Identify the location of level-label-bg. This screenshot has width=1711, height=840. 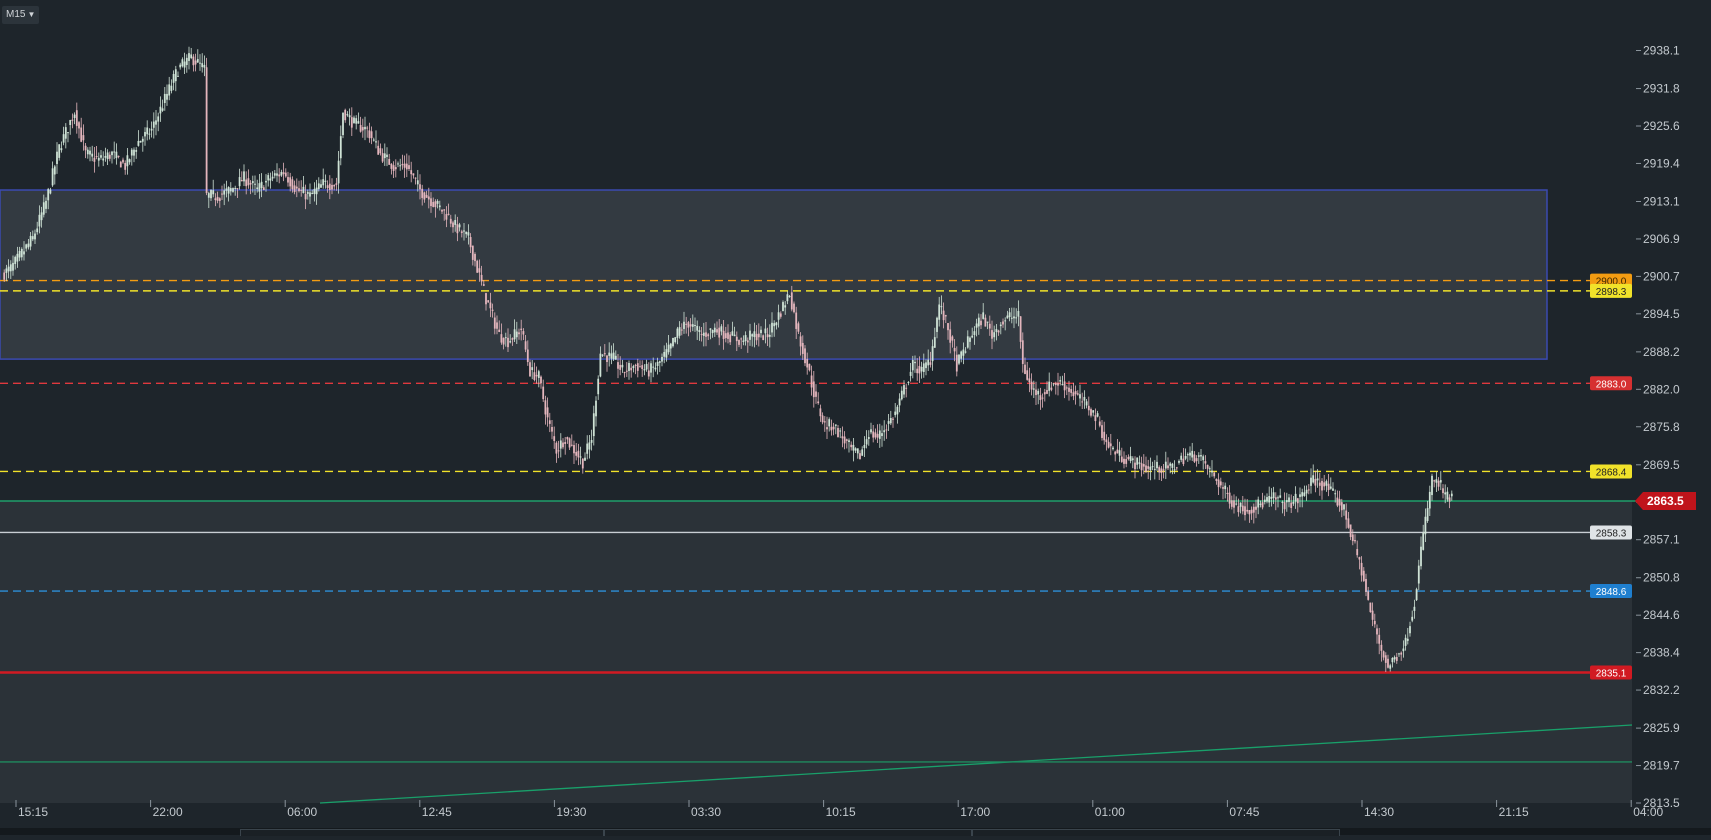
(1611, 532).